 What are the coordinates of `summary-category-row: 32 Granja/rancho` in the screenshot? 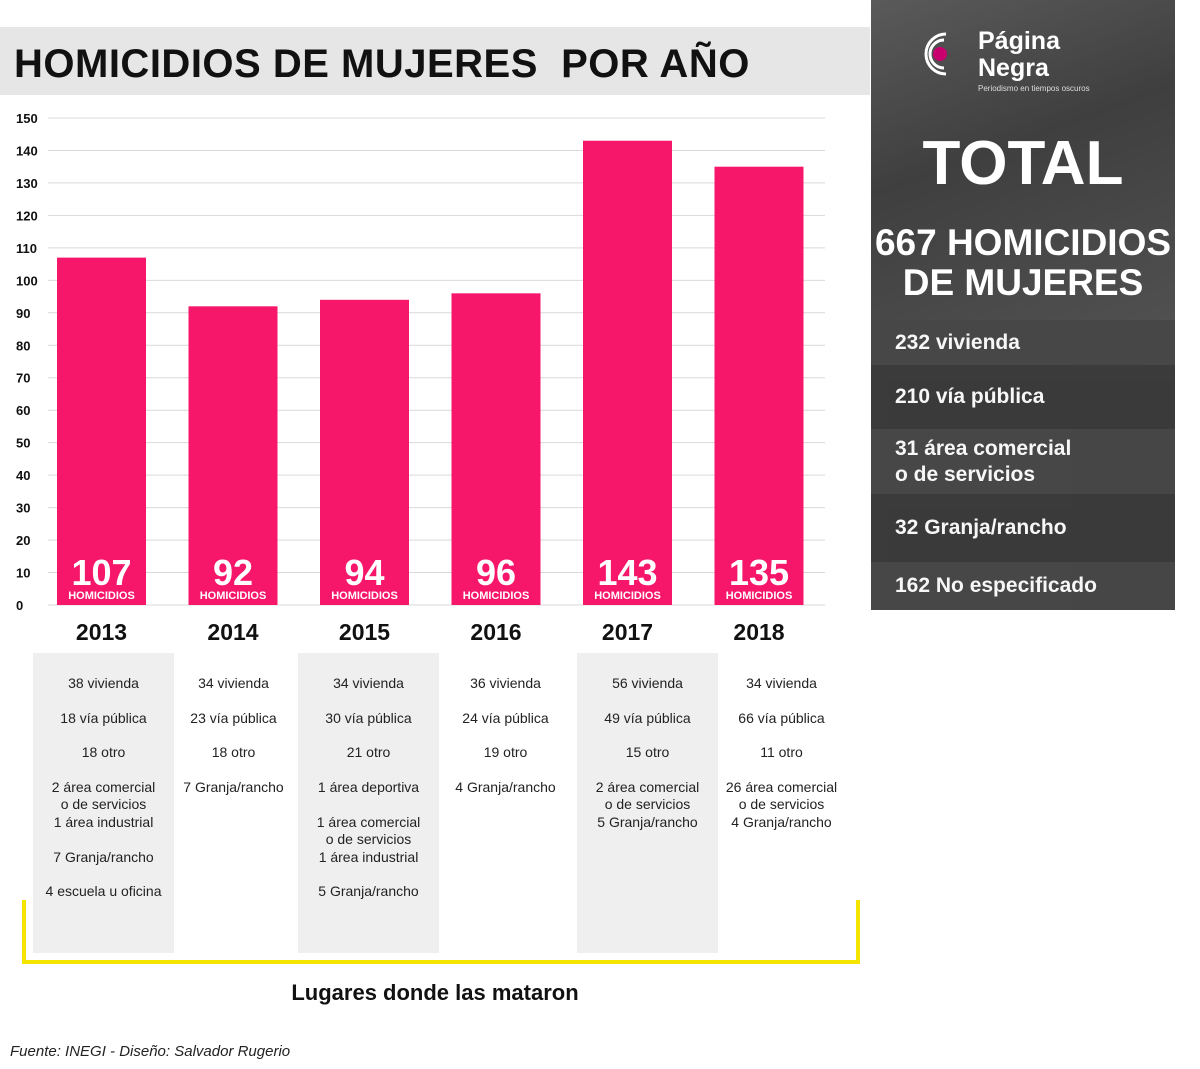 It's located at (1023, 528).